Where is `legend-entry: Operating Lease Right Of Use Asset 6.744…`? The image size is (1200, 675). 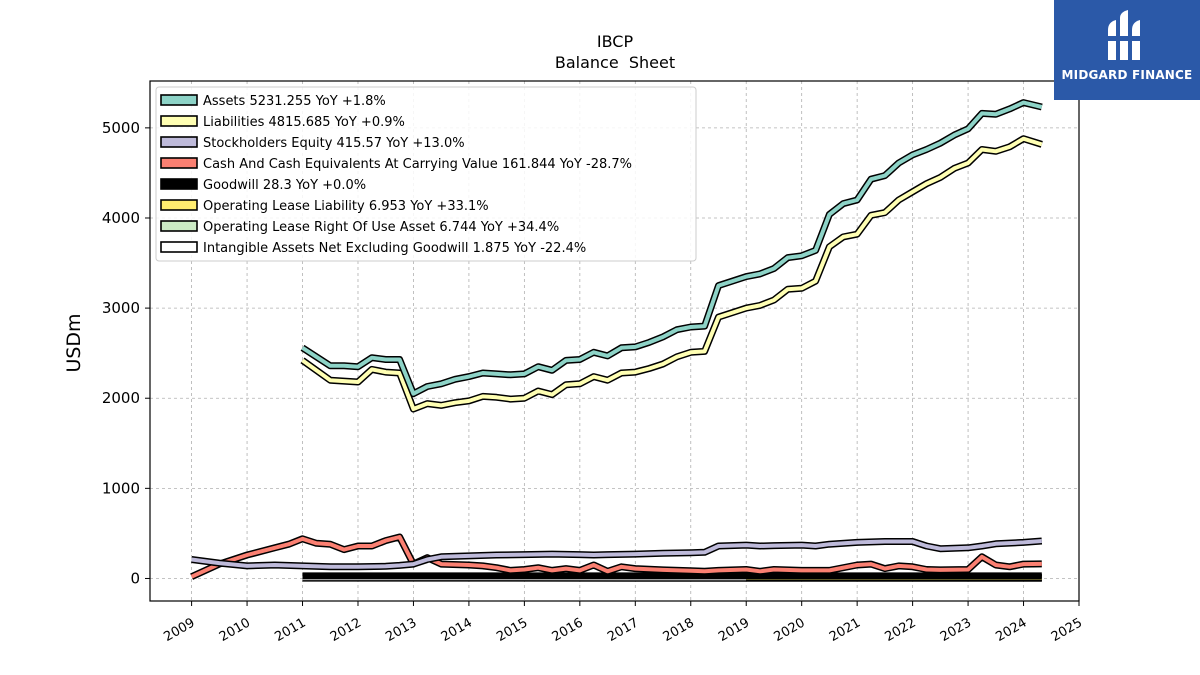 legend-entry: Operating Lease Right Of Use Asset 6.744… is located at coordinates (381, 227).